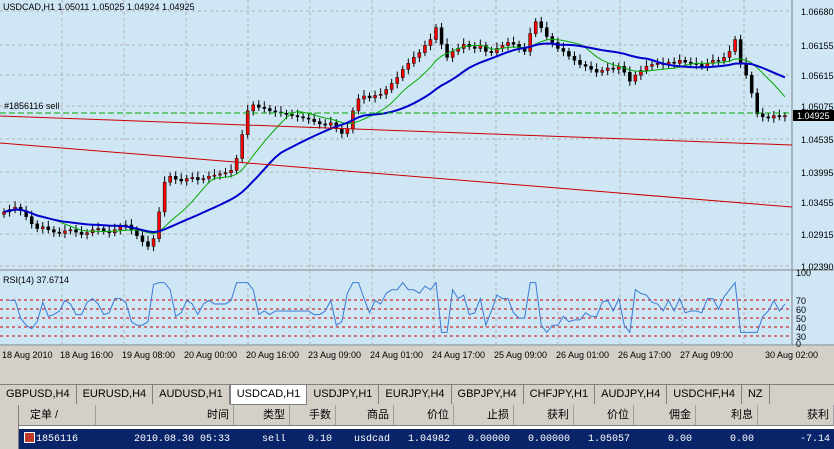  I want to click on current-price-label: 1.04925, so click(813, 116).